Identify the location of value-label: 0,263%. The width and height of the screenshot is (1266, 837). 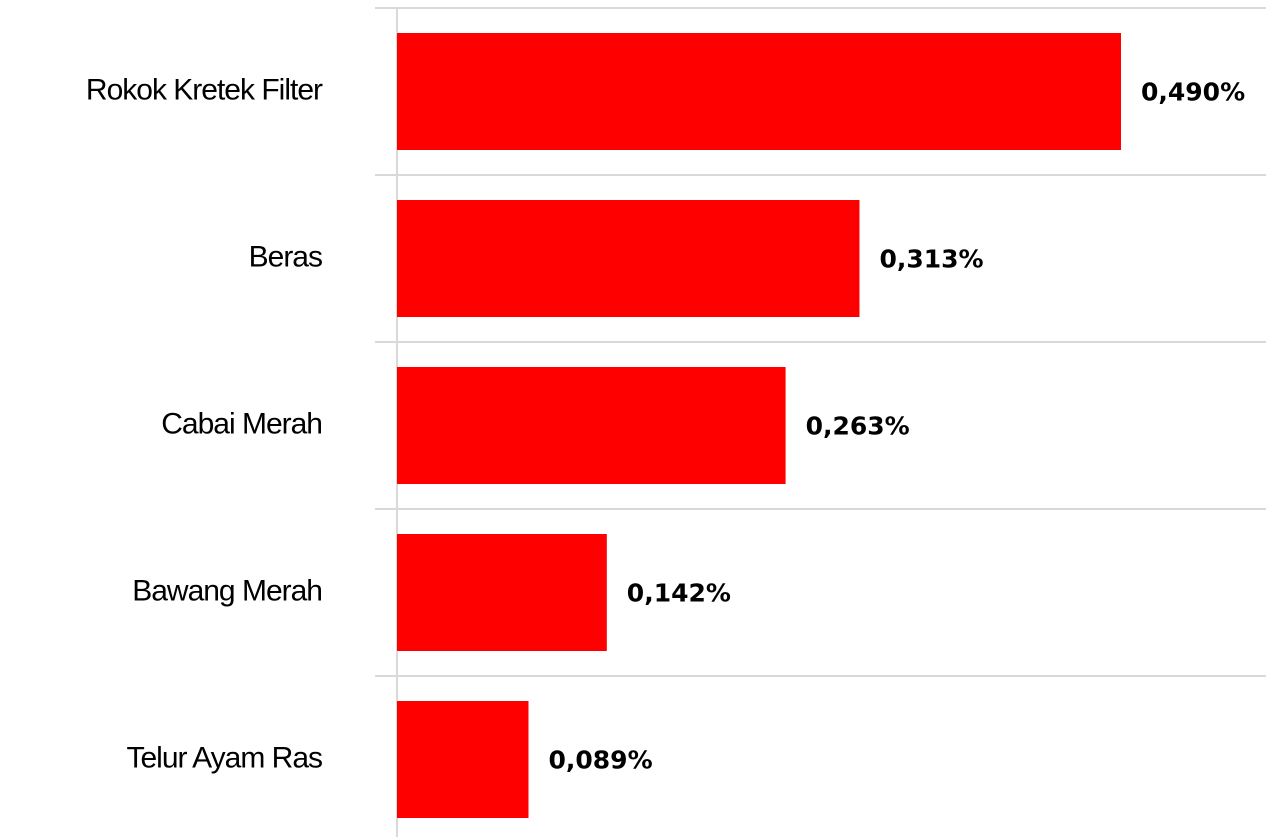
(858, 426).